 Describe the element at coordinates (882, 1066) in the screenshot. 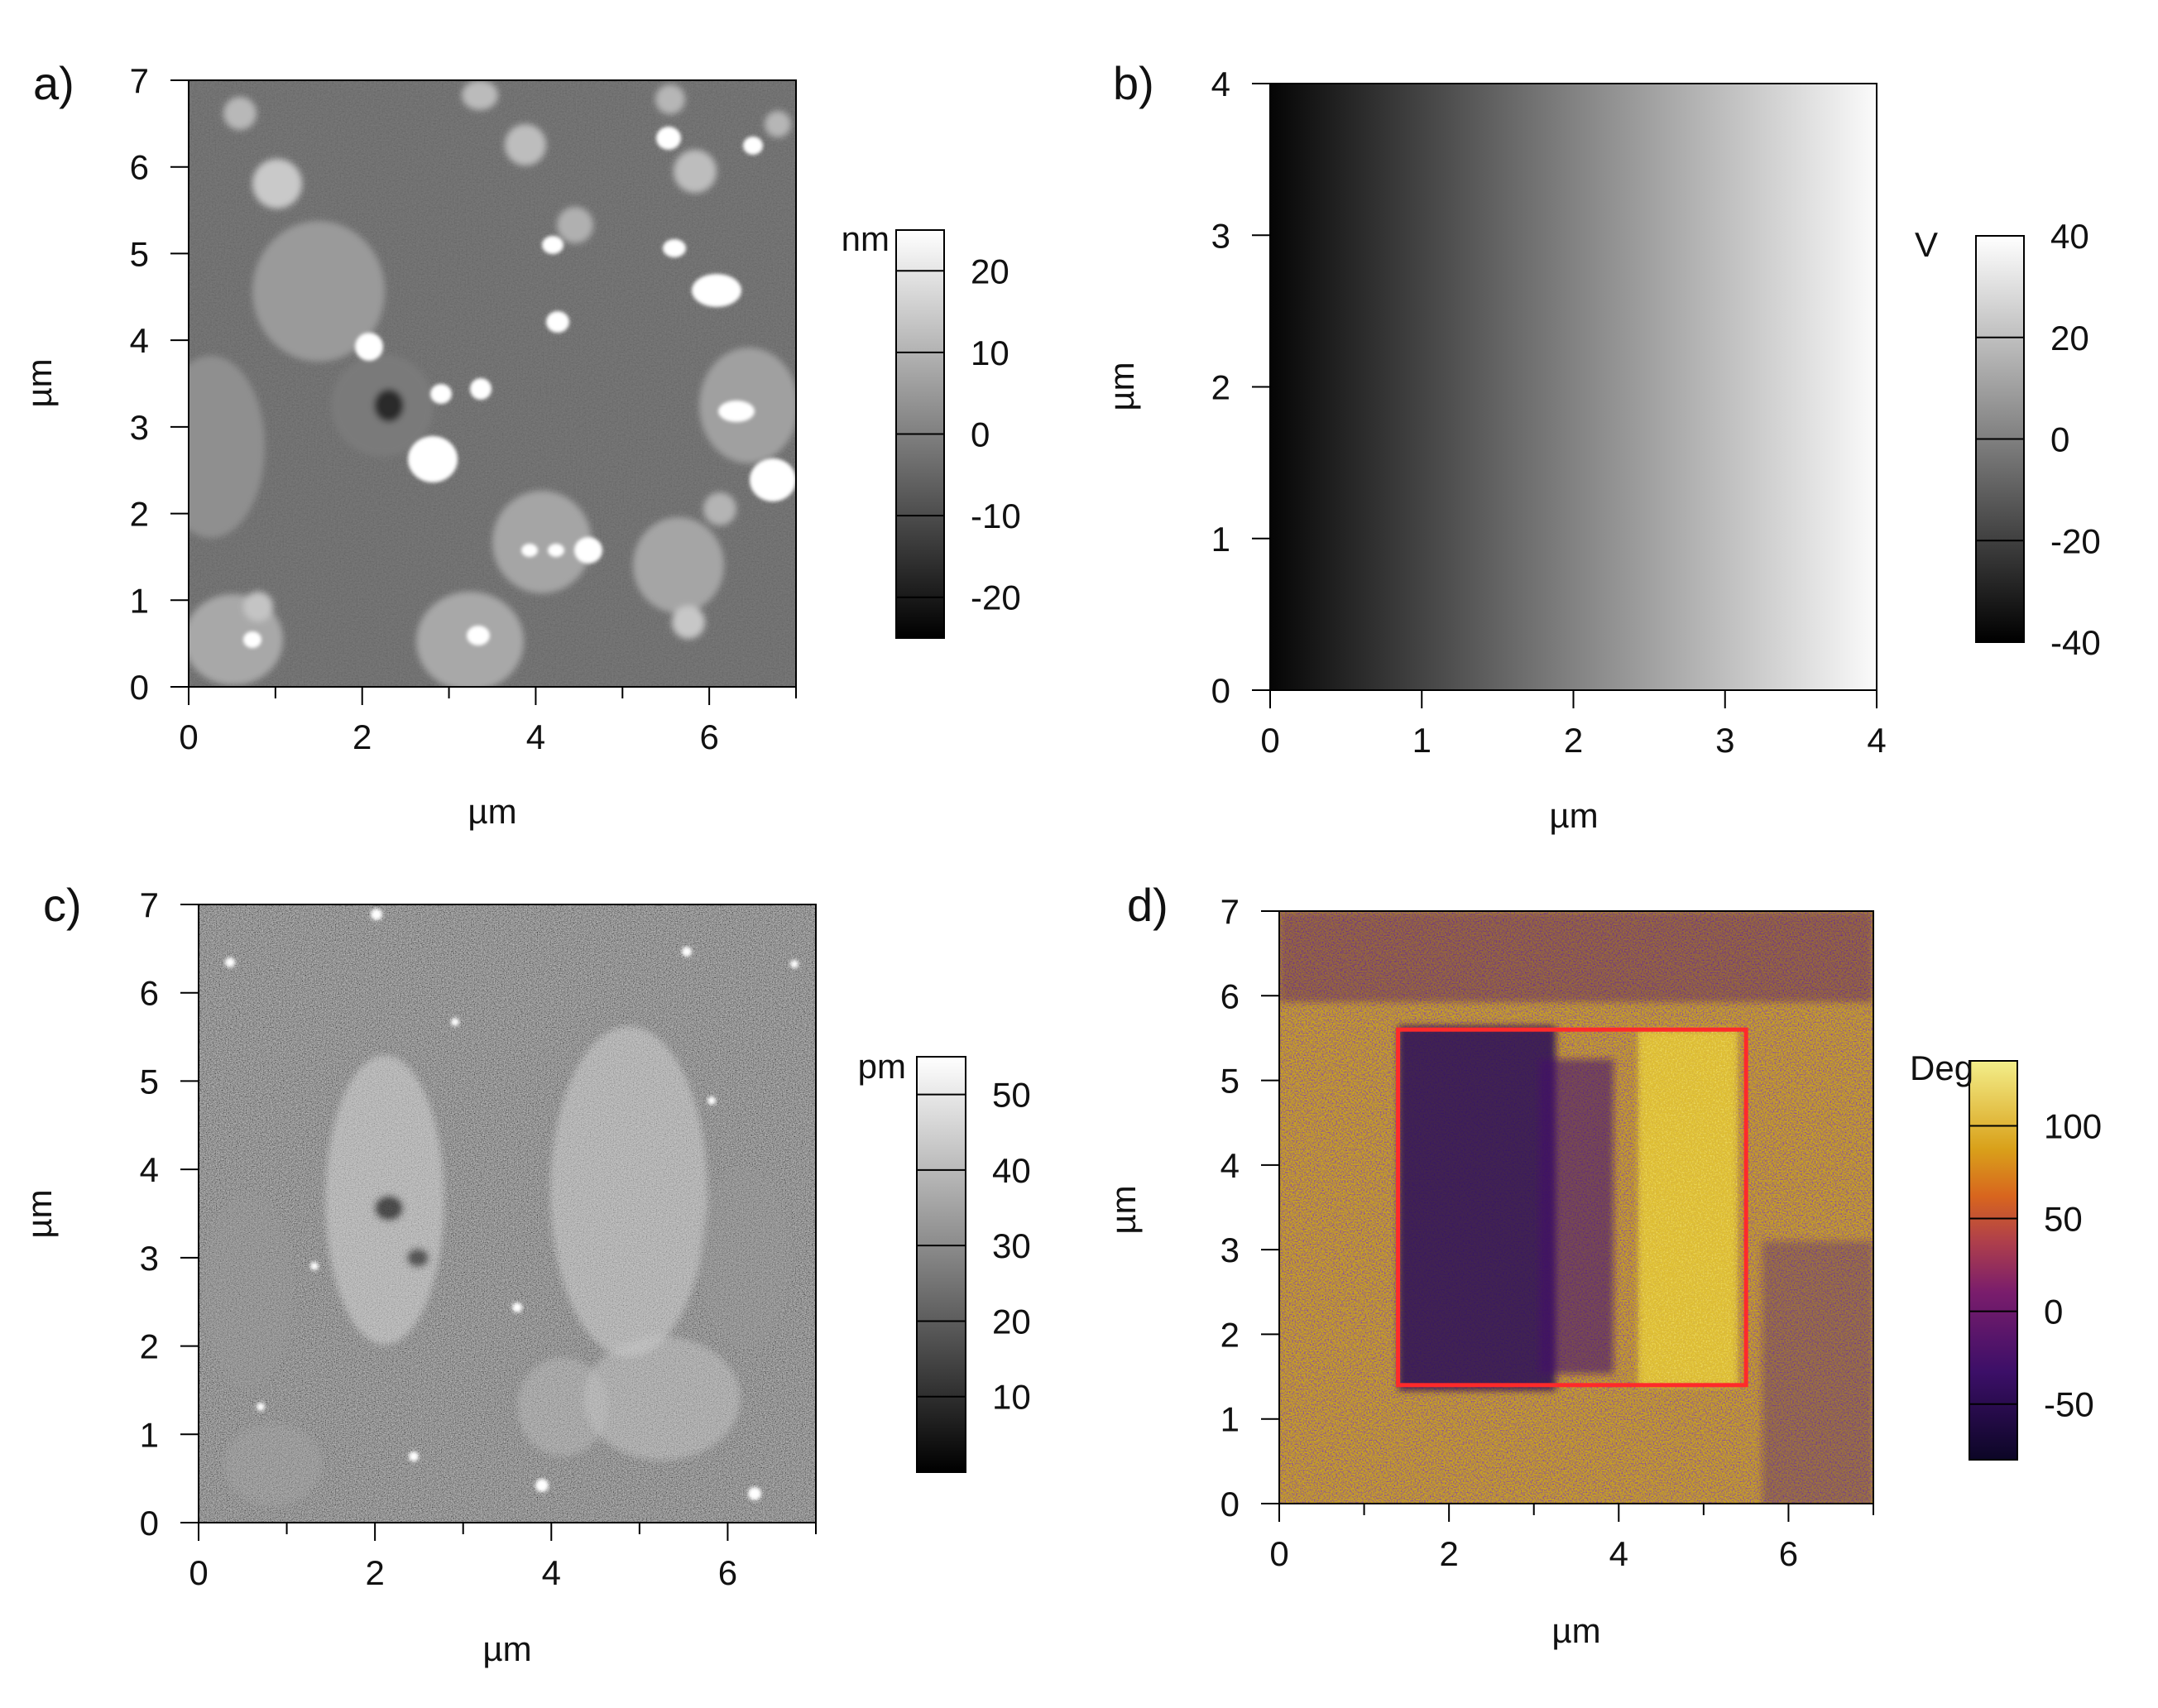

I see `panel-c-colorbar-unit: pm` at that location.